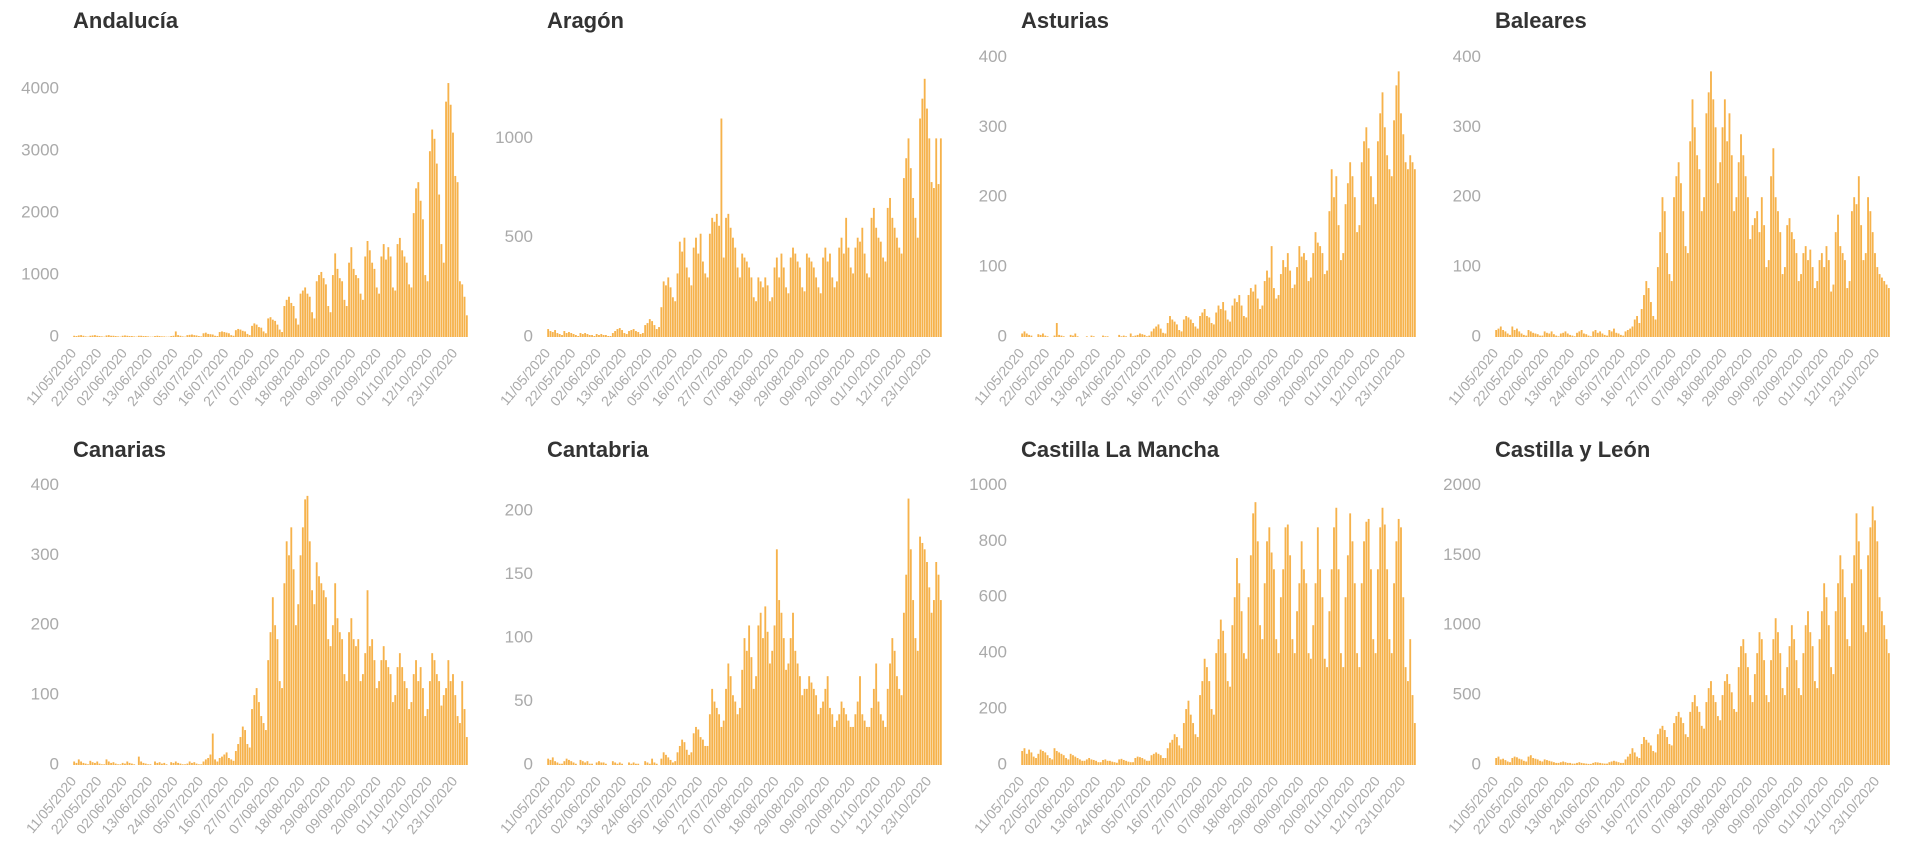 The height and width of the screenshot is (855, 1905). I want to click on y-tick-label: 300, so click(993, 126).